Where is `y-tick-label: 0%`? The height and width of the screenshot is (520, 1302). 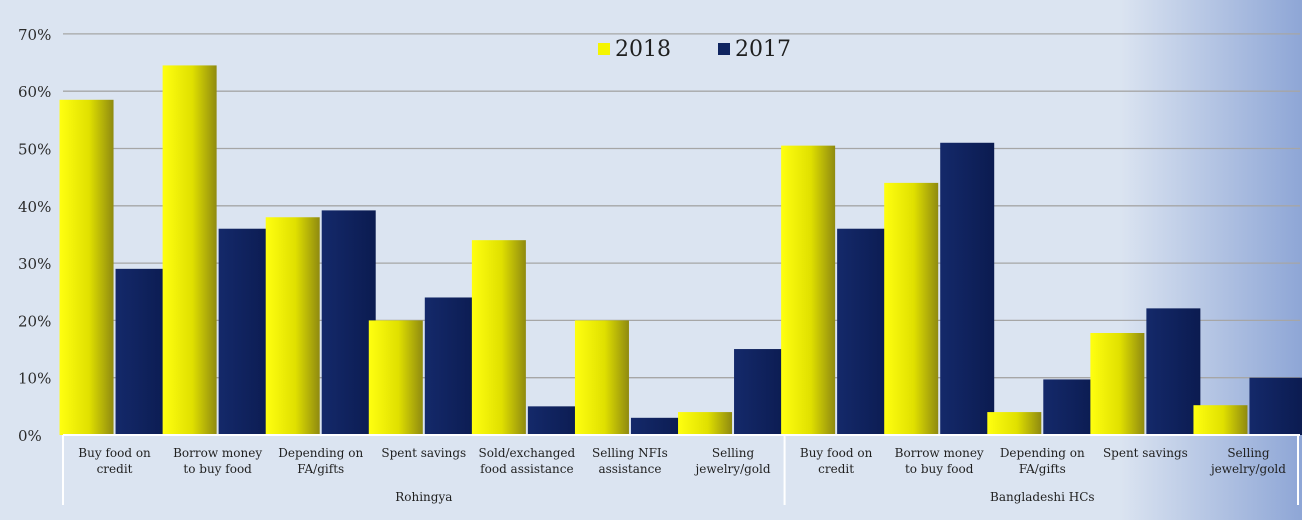
y-tick-label: 0% is located at coordinates (30, 436).